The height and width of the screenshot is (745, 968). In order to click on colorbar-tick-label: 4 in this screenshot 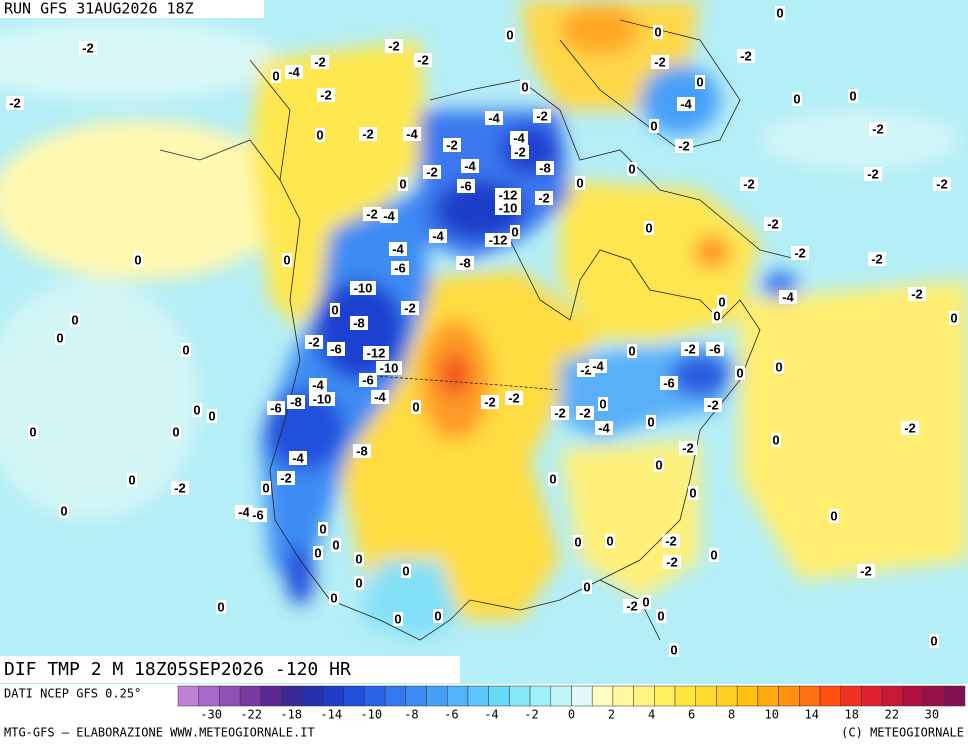, I will do `click(651, 715)`.